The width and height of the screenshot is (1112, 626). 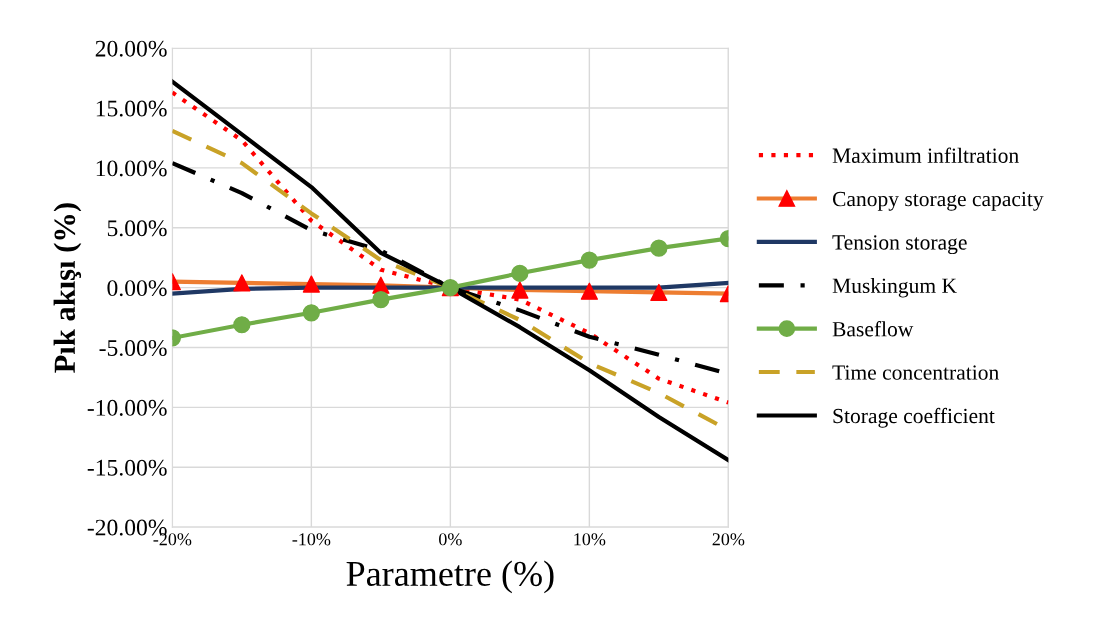 I want to click on legend-label: Storage coefficient, so click(x=914, y=417).